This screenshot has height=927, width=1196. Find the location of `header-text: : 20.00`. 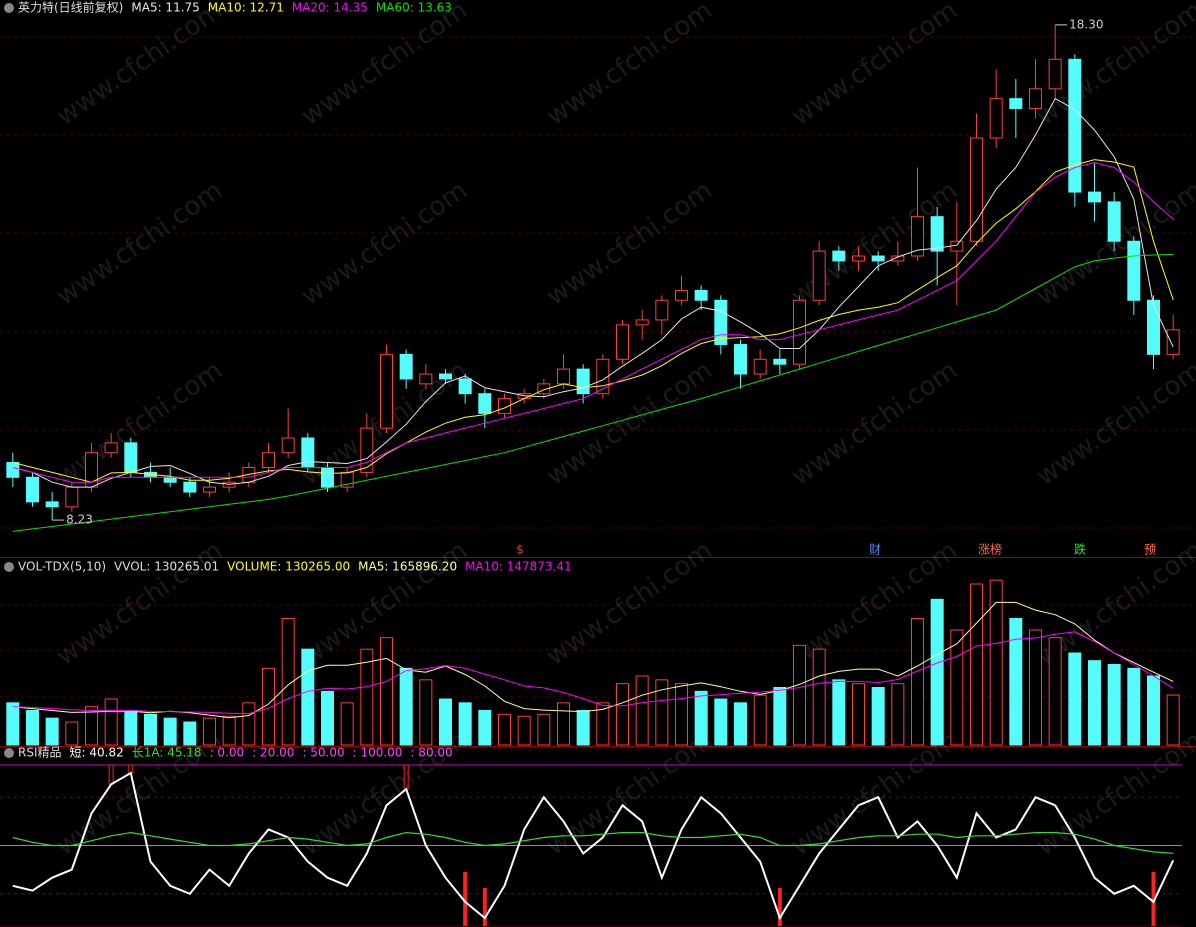

header-text: : 20.00 is located at coordinates (273, 753).